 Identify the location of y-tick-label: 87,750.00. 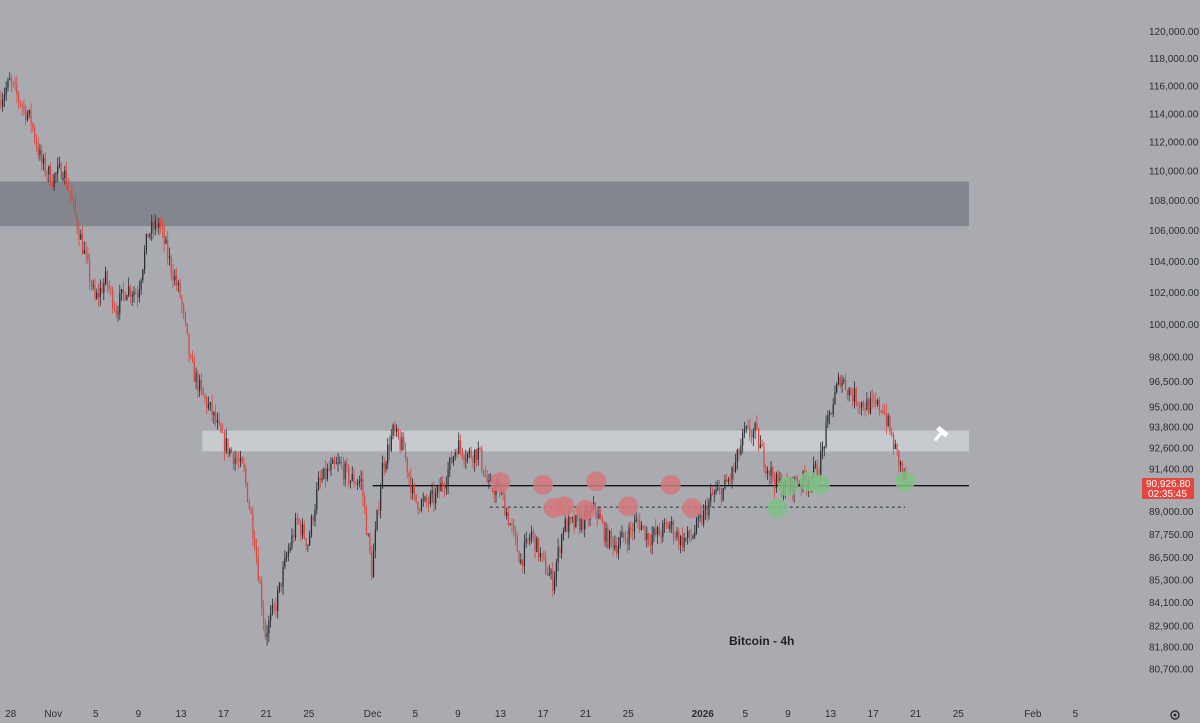
(1171, 535).